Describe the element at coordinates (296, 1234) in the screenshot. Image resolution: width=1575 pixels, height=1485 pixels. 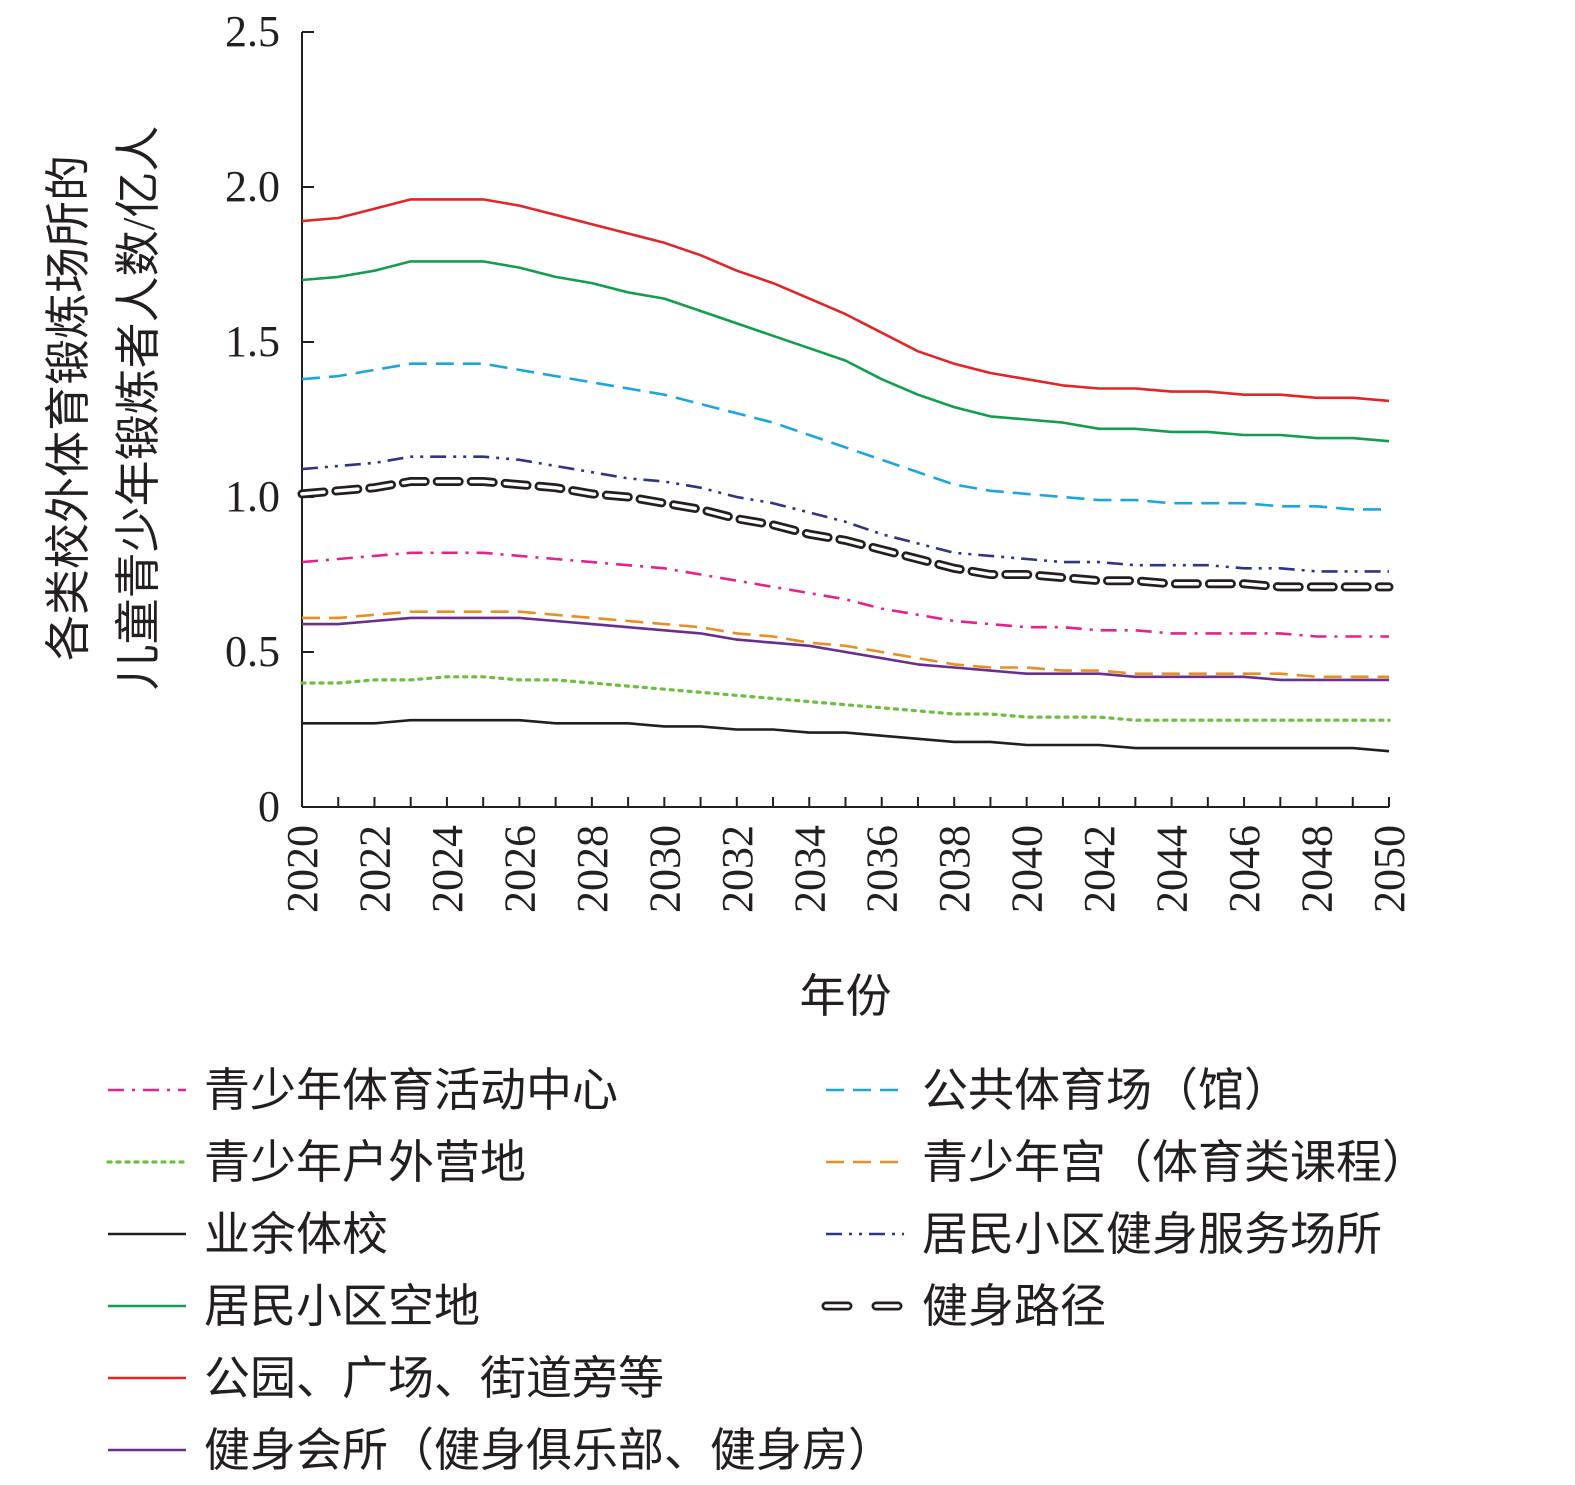
I see `legend-label: 业余体校` at that location.